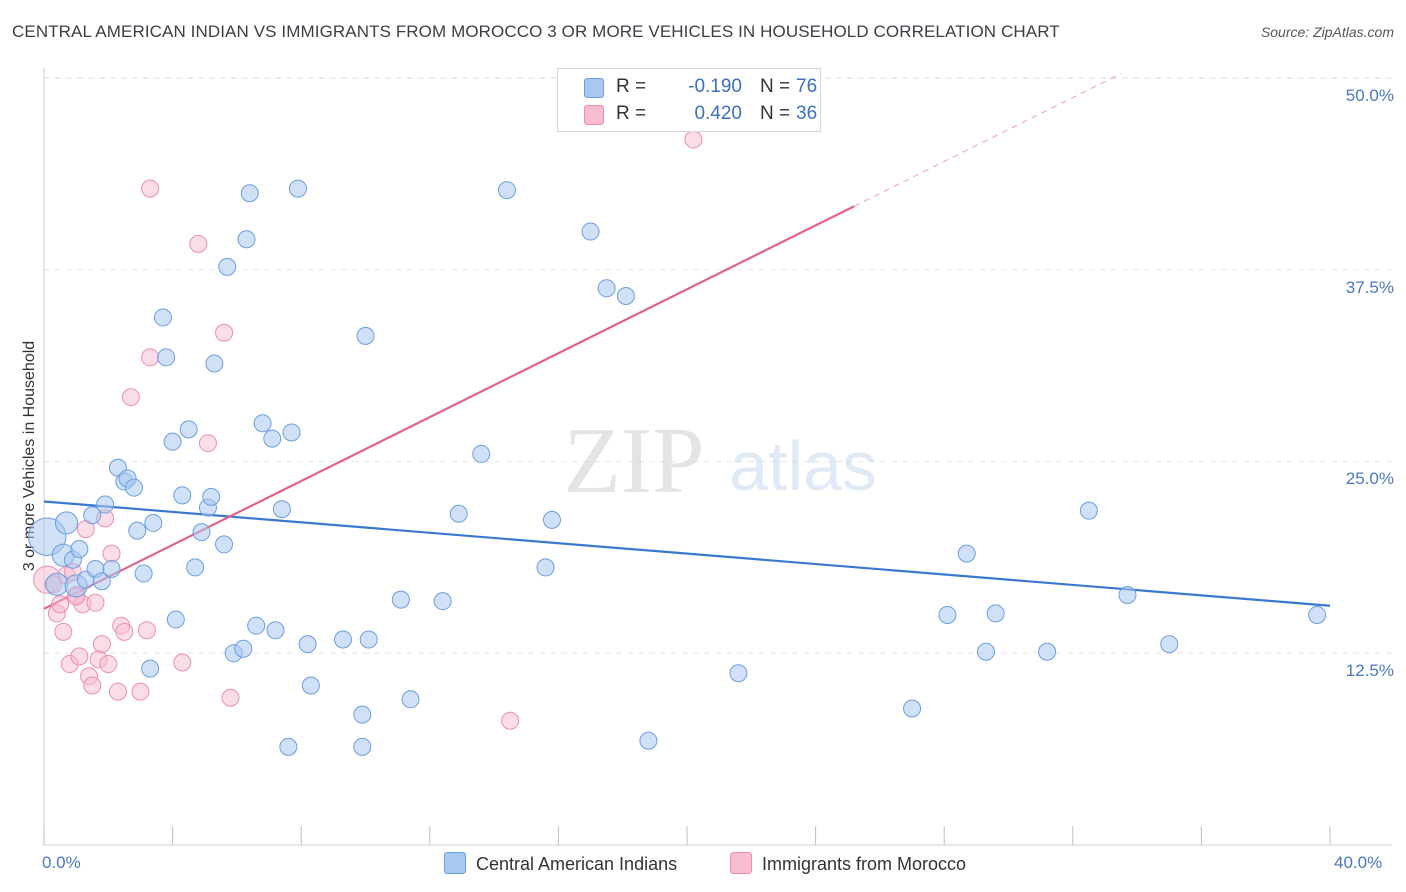  Describe the element at coordinates (1369, 670) in the screenshot. I see `y-tick-label-12-5: 12.5%` at that location.